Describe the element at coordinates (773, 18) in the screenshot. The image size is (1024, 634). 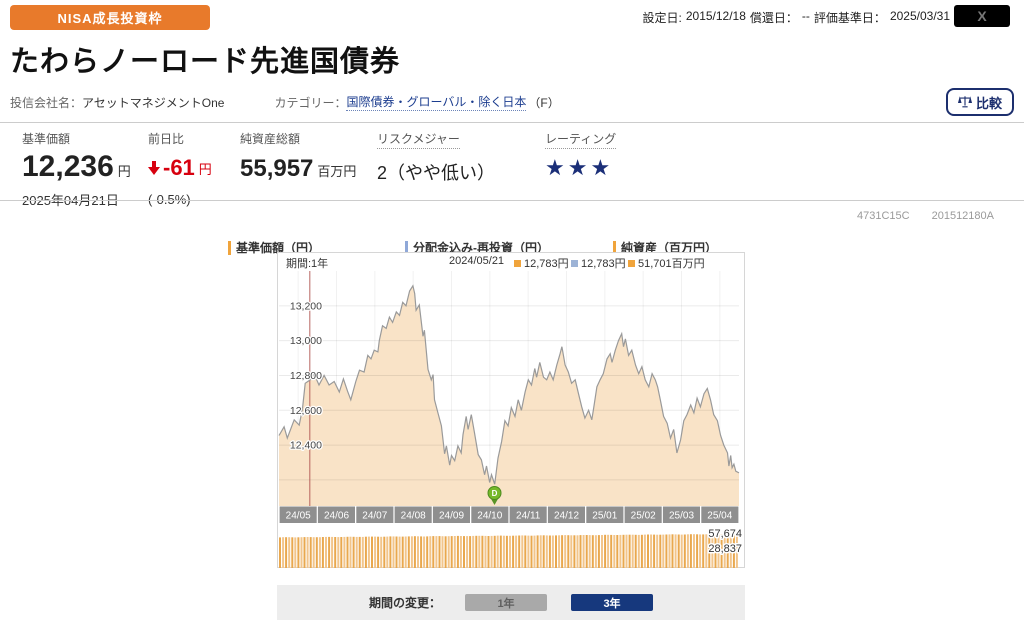
I see `redemption-date-label: 償還日：` at that location.